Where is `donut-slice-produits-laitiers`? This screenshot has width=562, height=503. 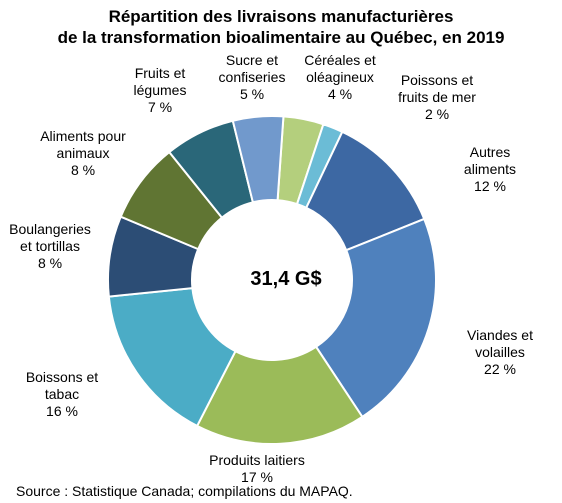 donut-slice-produits-laitiers is located at coordinates (279, 395).